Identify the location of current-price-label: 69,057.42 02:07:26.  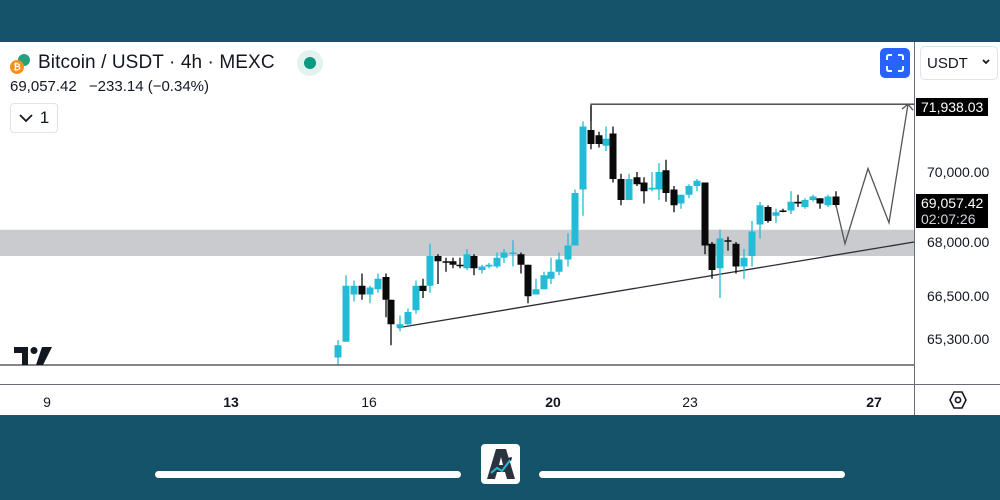
(952, 211).